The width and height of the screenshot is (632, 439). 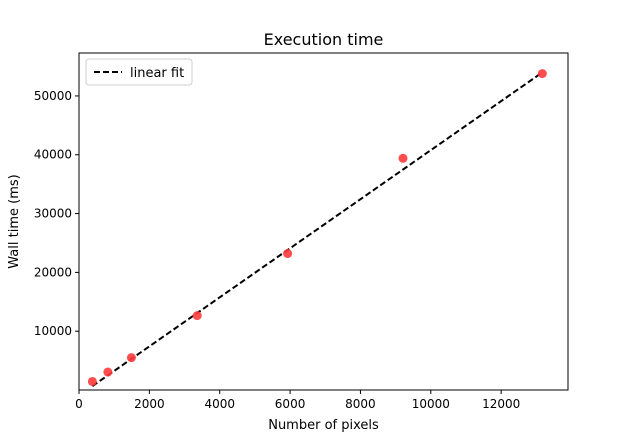 I want to click on x-tick-label: 10000, so click(x=431, y=404).